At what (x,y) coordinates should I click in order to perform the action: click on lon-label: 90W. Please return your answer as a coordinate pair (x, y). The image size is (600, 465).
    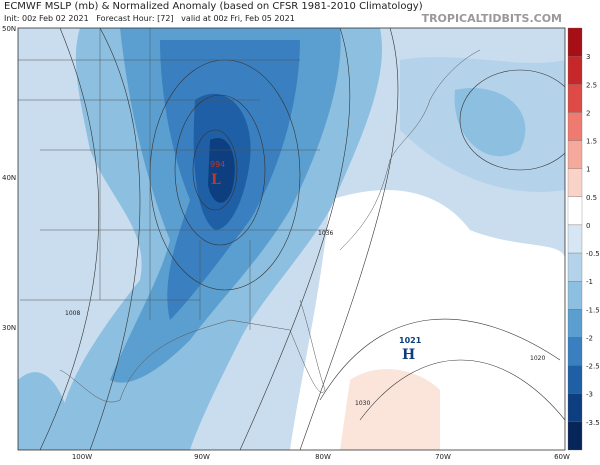
    Looking at the image, I should click on (202, 457).